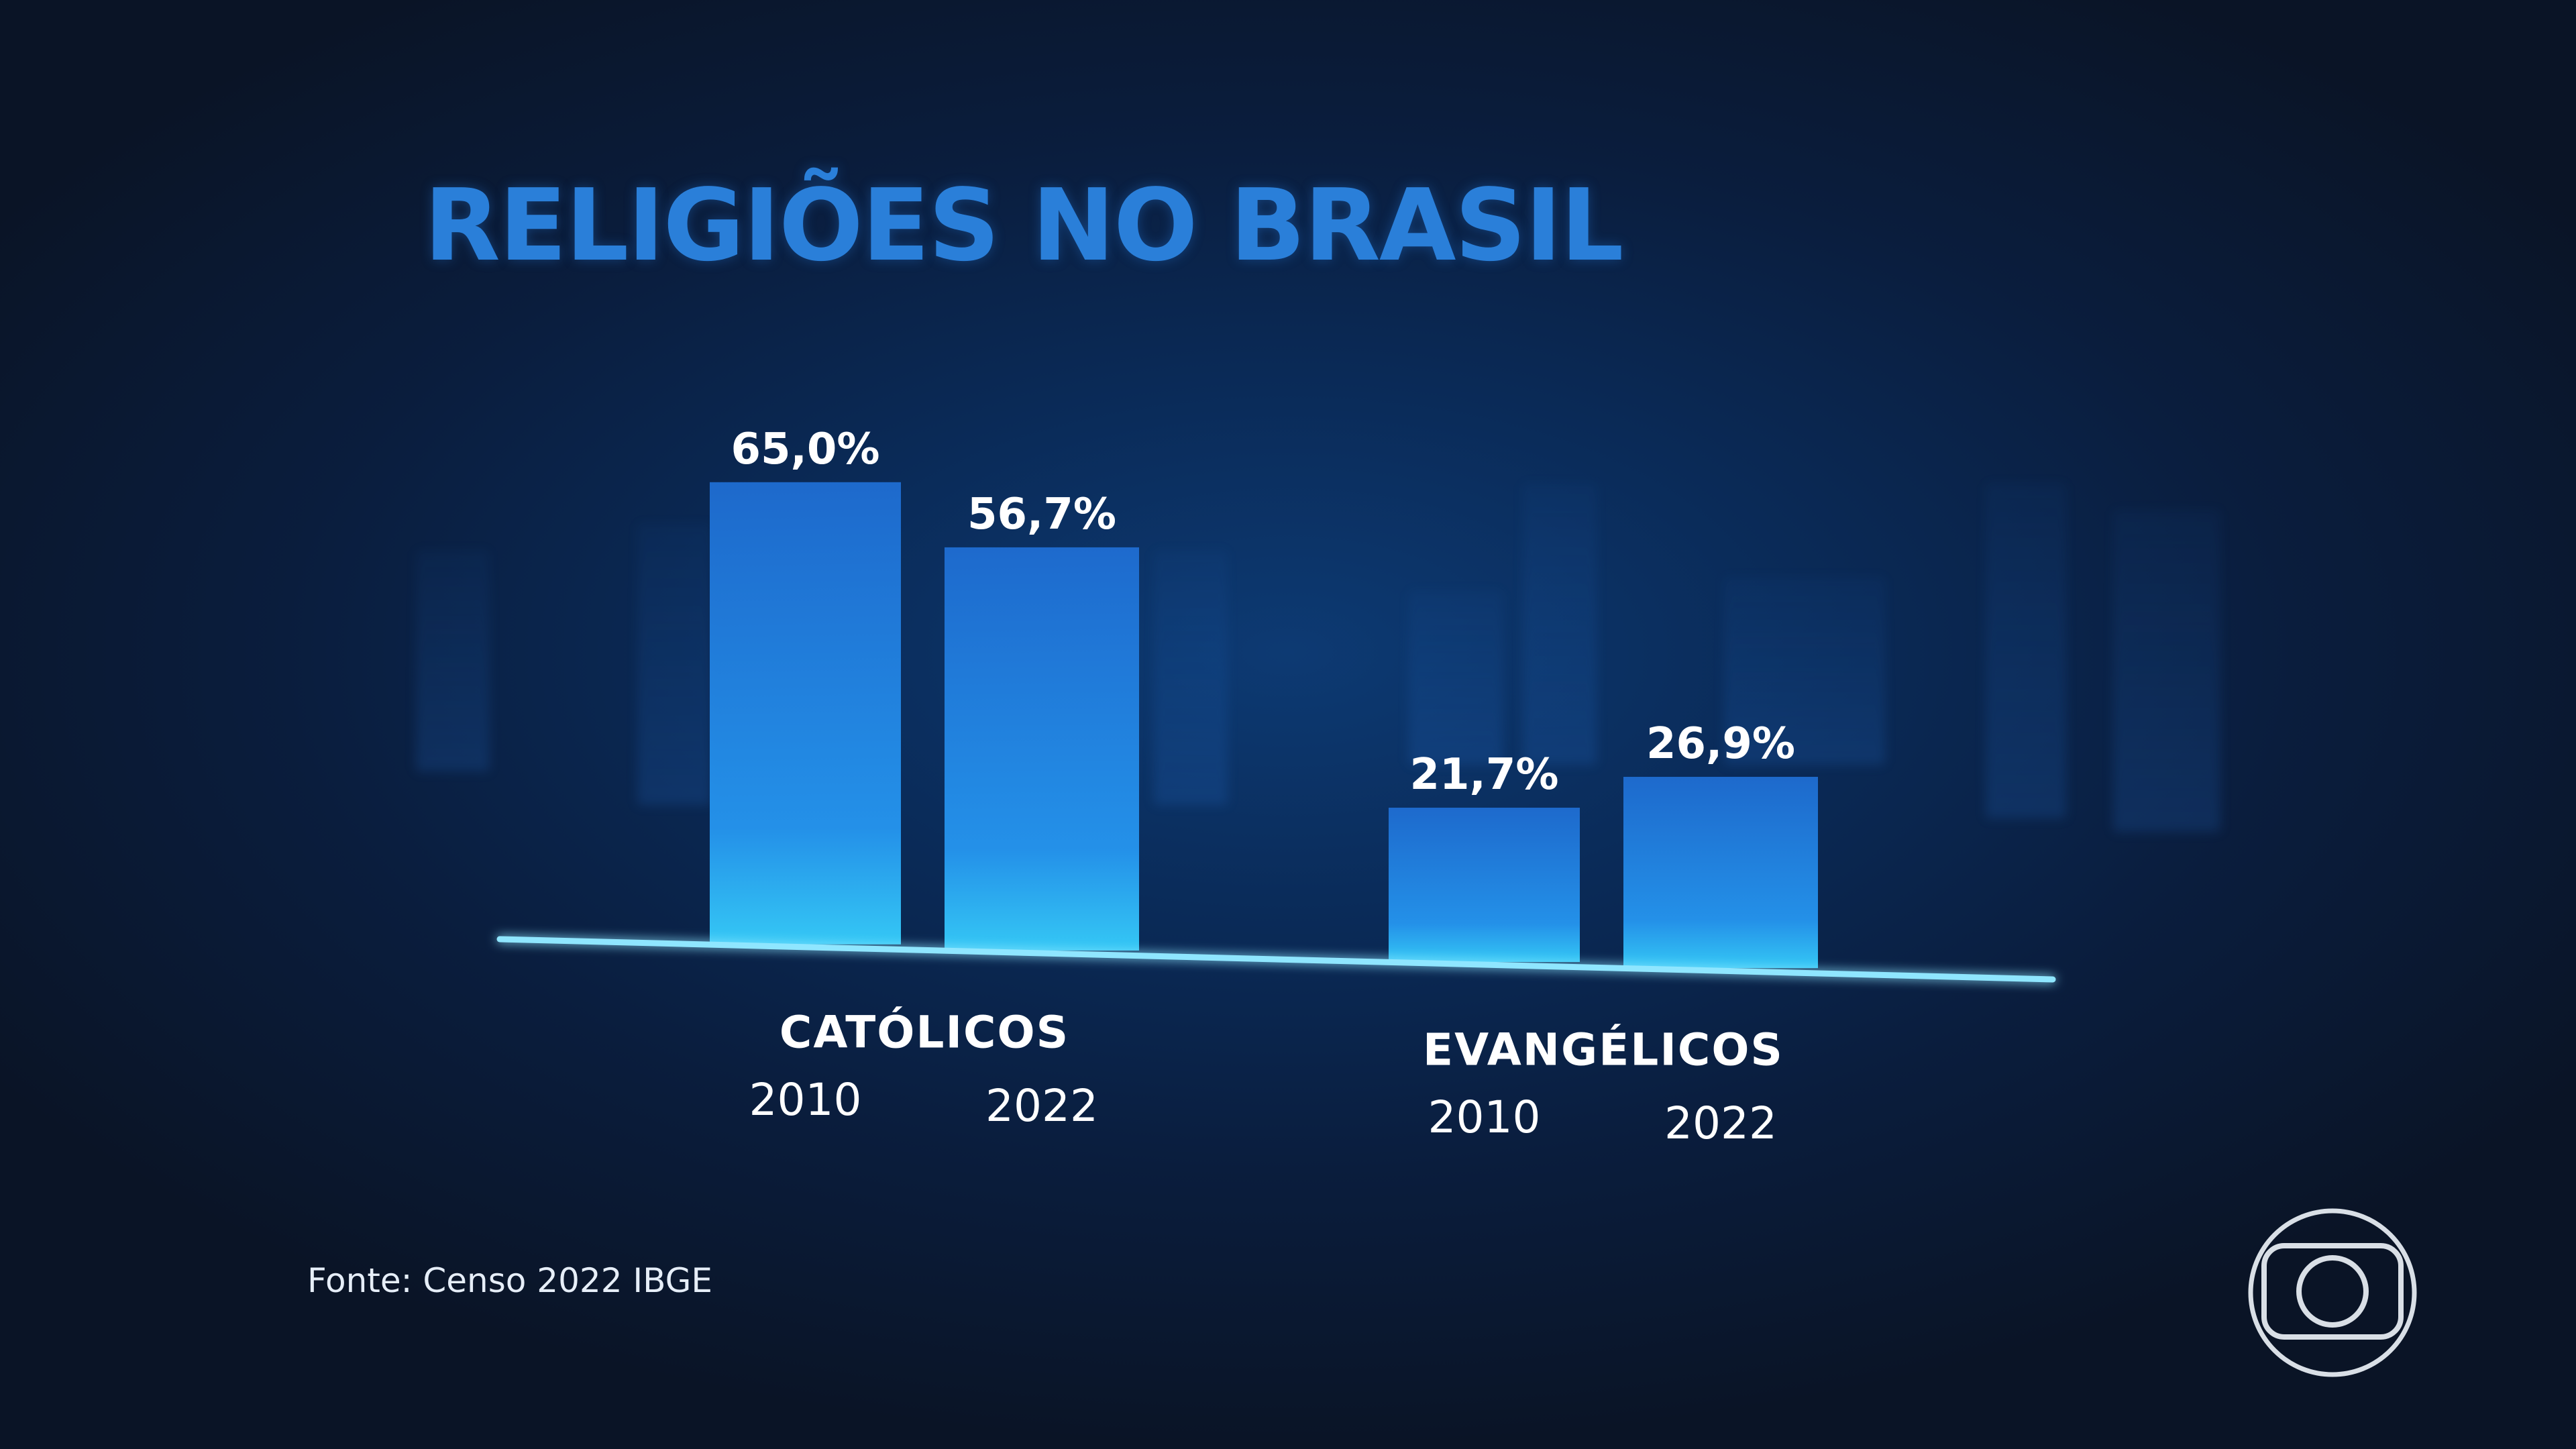 The width and height of the screenshot is (2576, 1449). Describe the element at coordinates (924, 1032) in the screenshot. I see `category-label: CATÓLICOS` at that location.